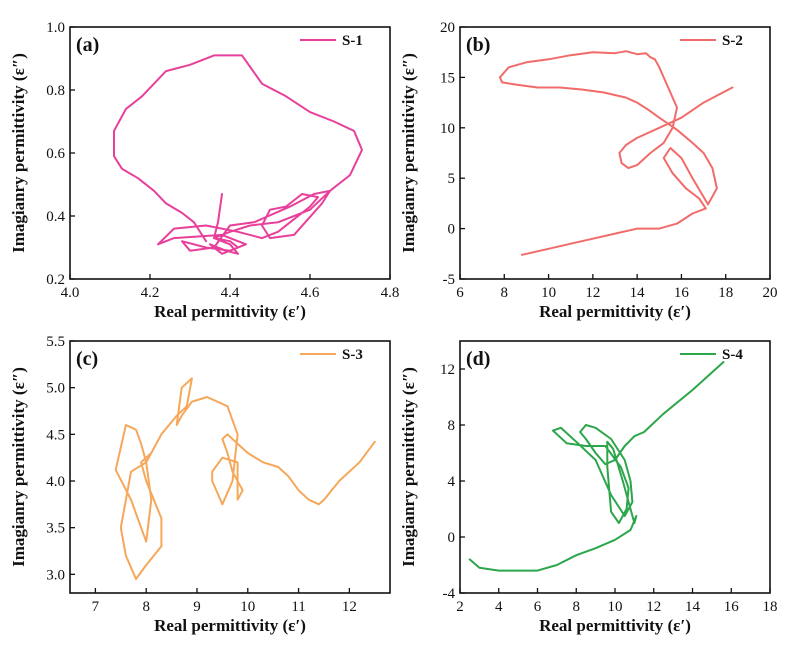  What do you see at coordinates (310, 293) in the screenshot?
I see `x-tick-label: 4.6` at bounding box center [310, 293].